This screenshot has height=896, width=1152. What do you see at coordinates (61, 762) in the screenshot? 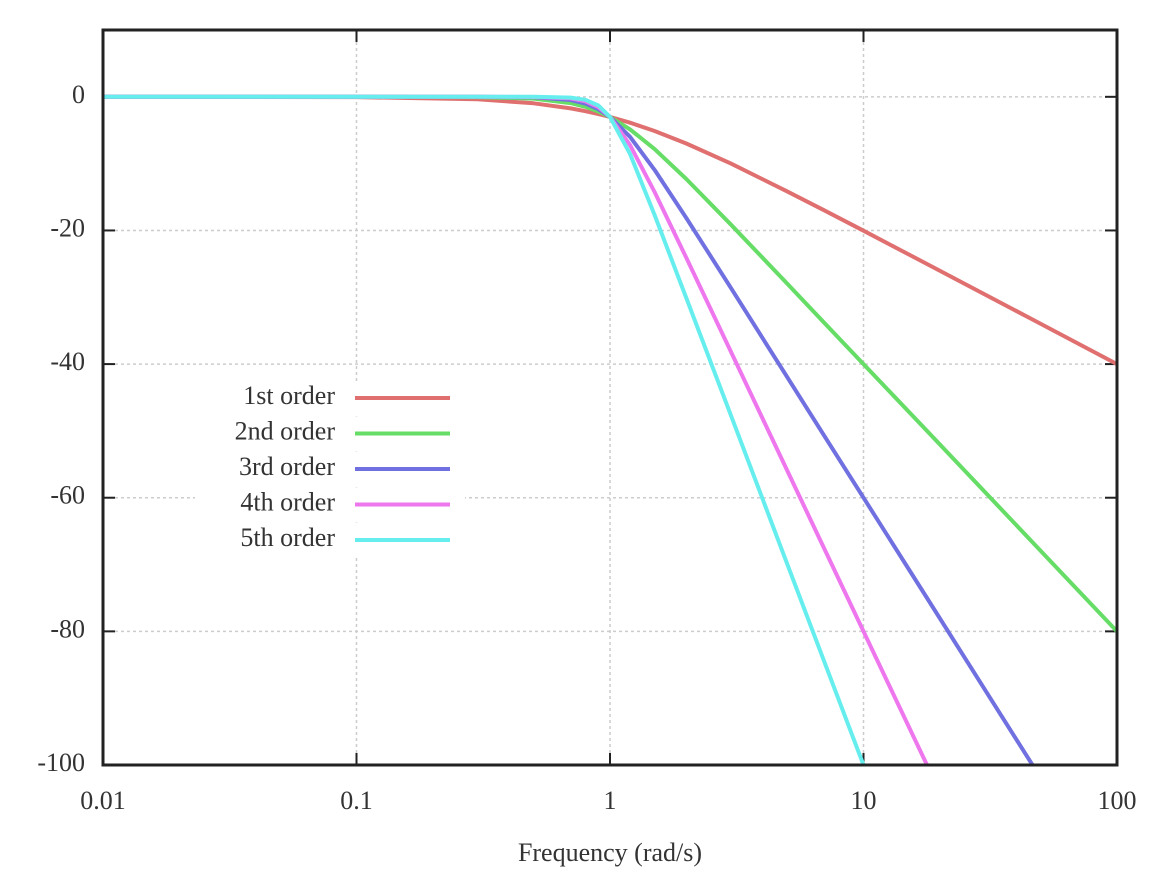
I see `y-tick-label: -100` at bounding box center [61, 762].